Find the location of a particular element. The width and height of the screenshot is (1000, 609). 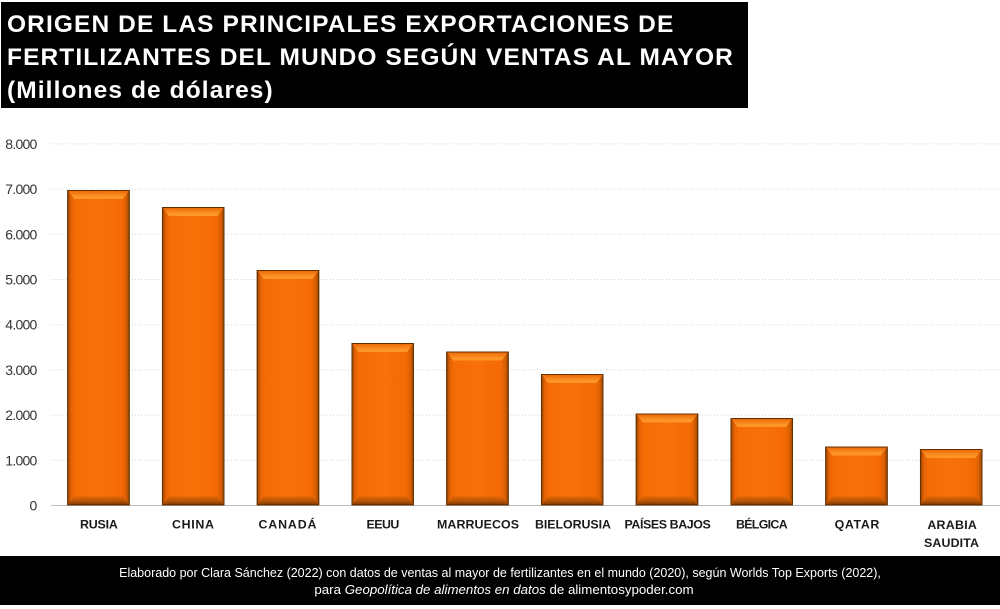

svg-text: 4.000 is located at coordinates (21, 325).